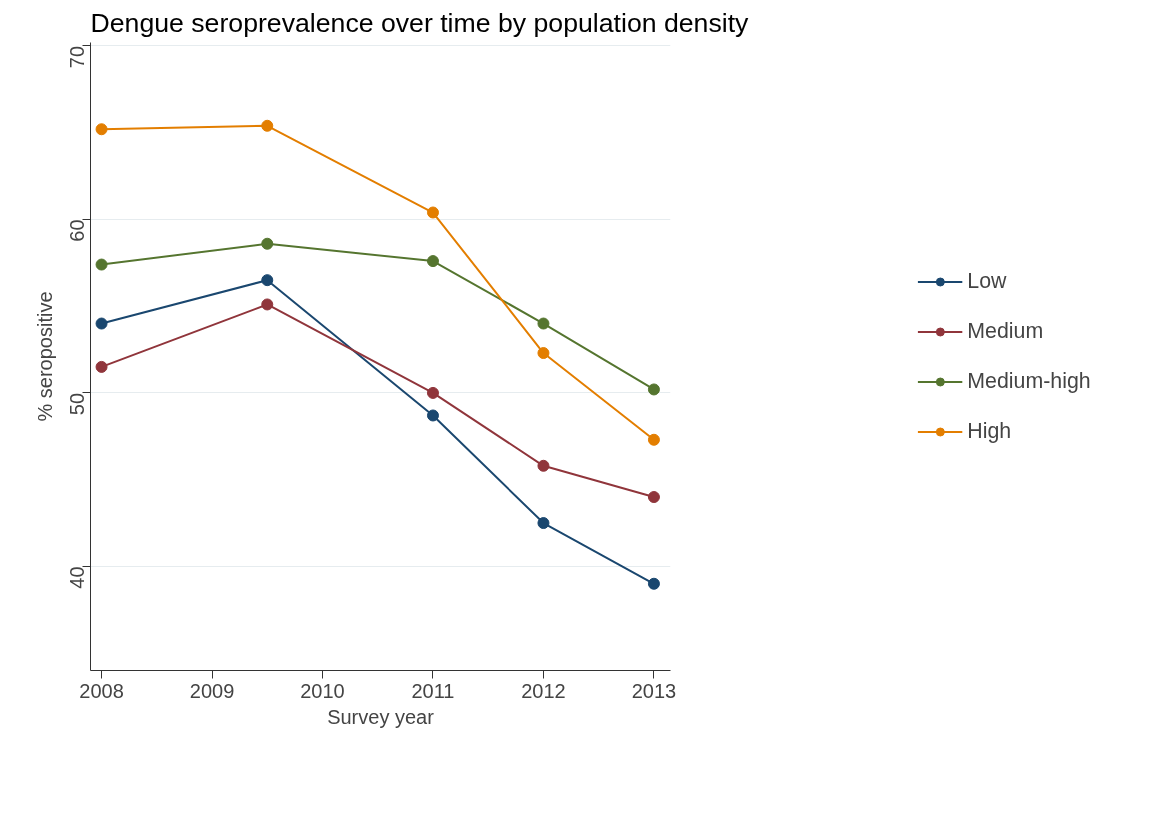 This screenshot has height=839, width=1151. Describe the element at coordinates (1029, 381) in the screenshot. I see `legend-label: Medium-high` at that location.